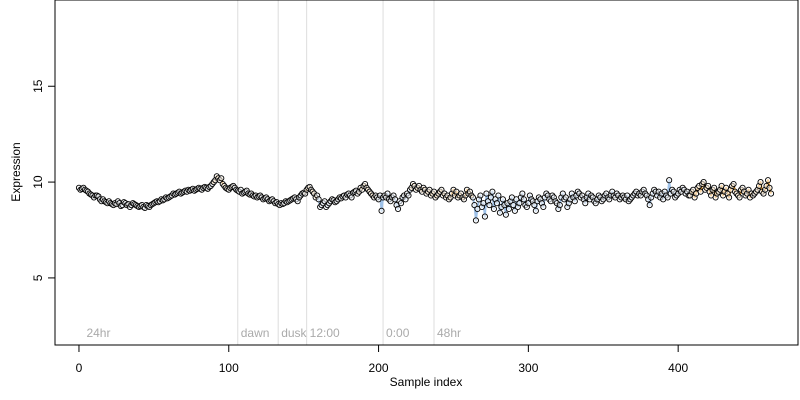  What do you see at coordinates (528, 368) in the screenshot?
I see `x-tick-label: 300` at bounding box center [528, 368].